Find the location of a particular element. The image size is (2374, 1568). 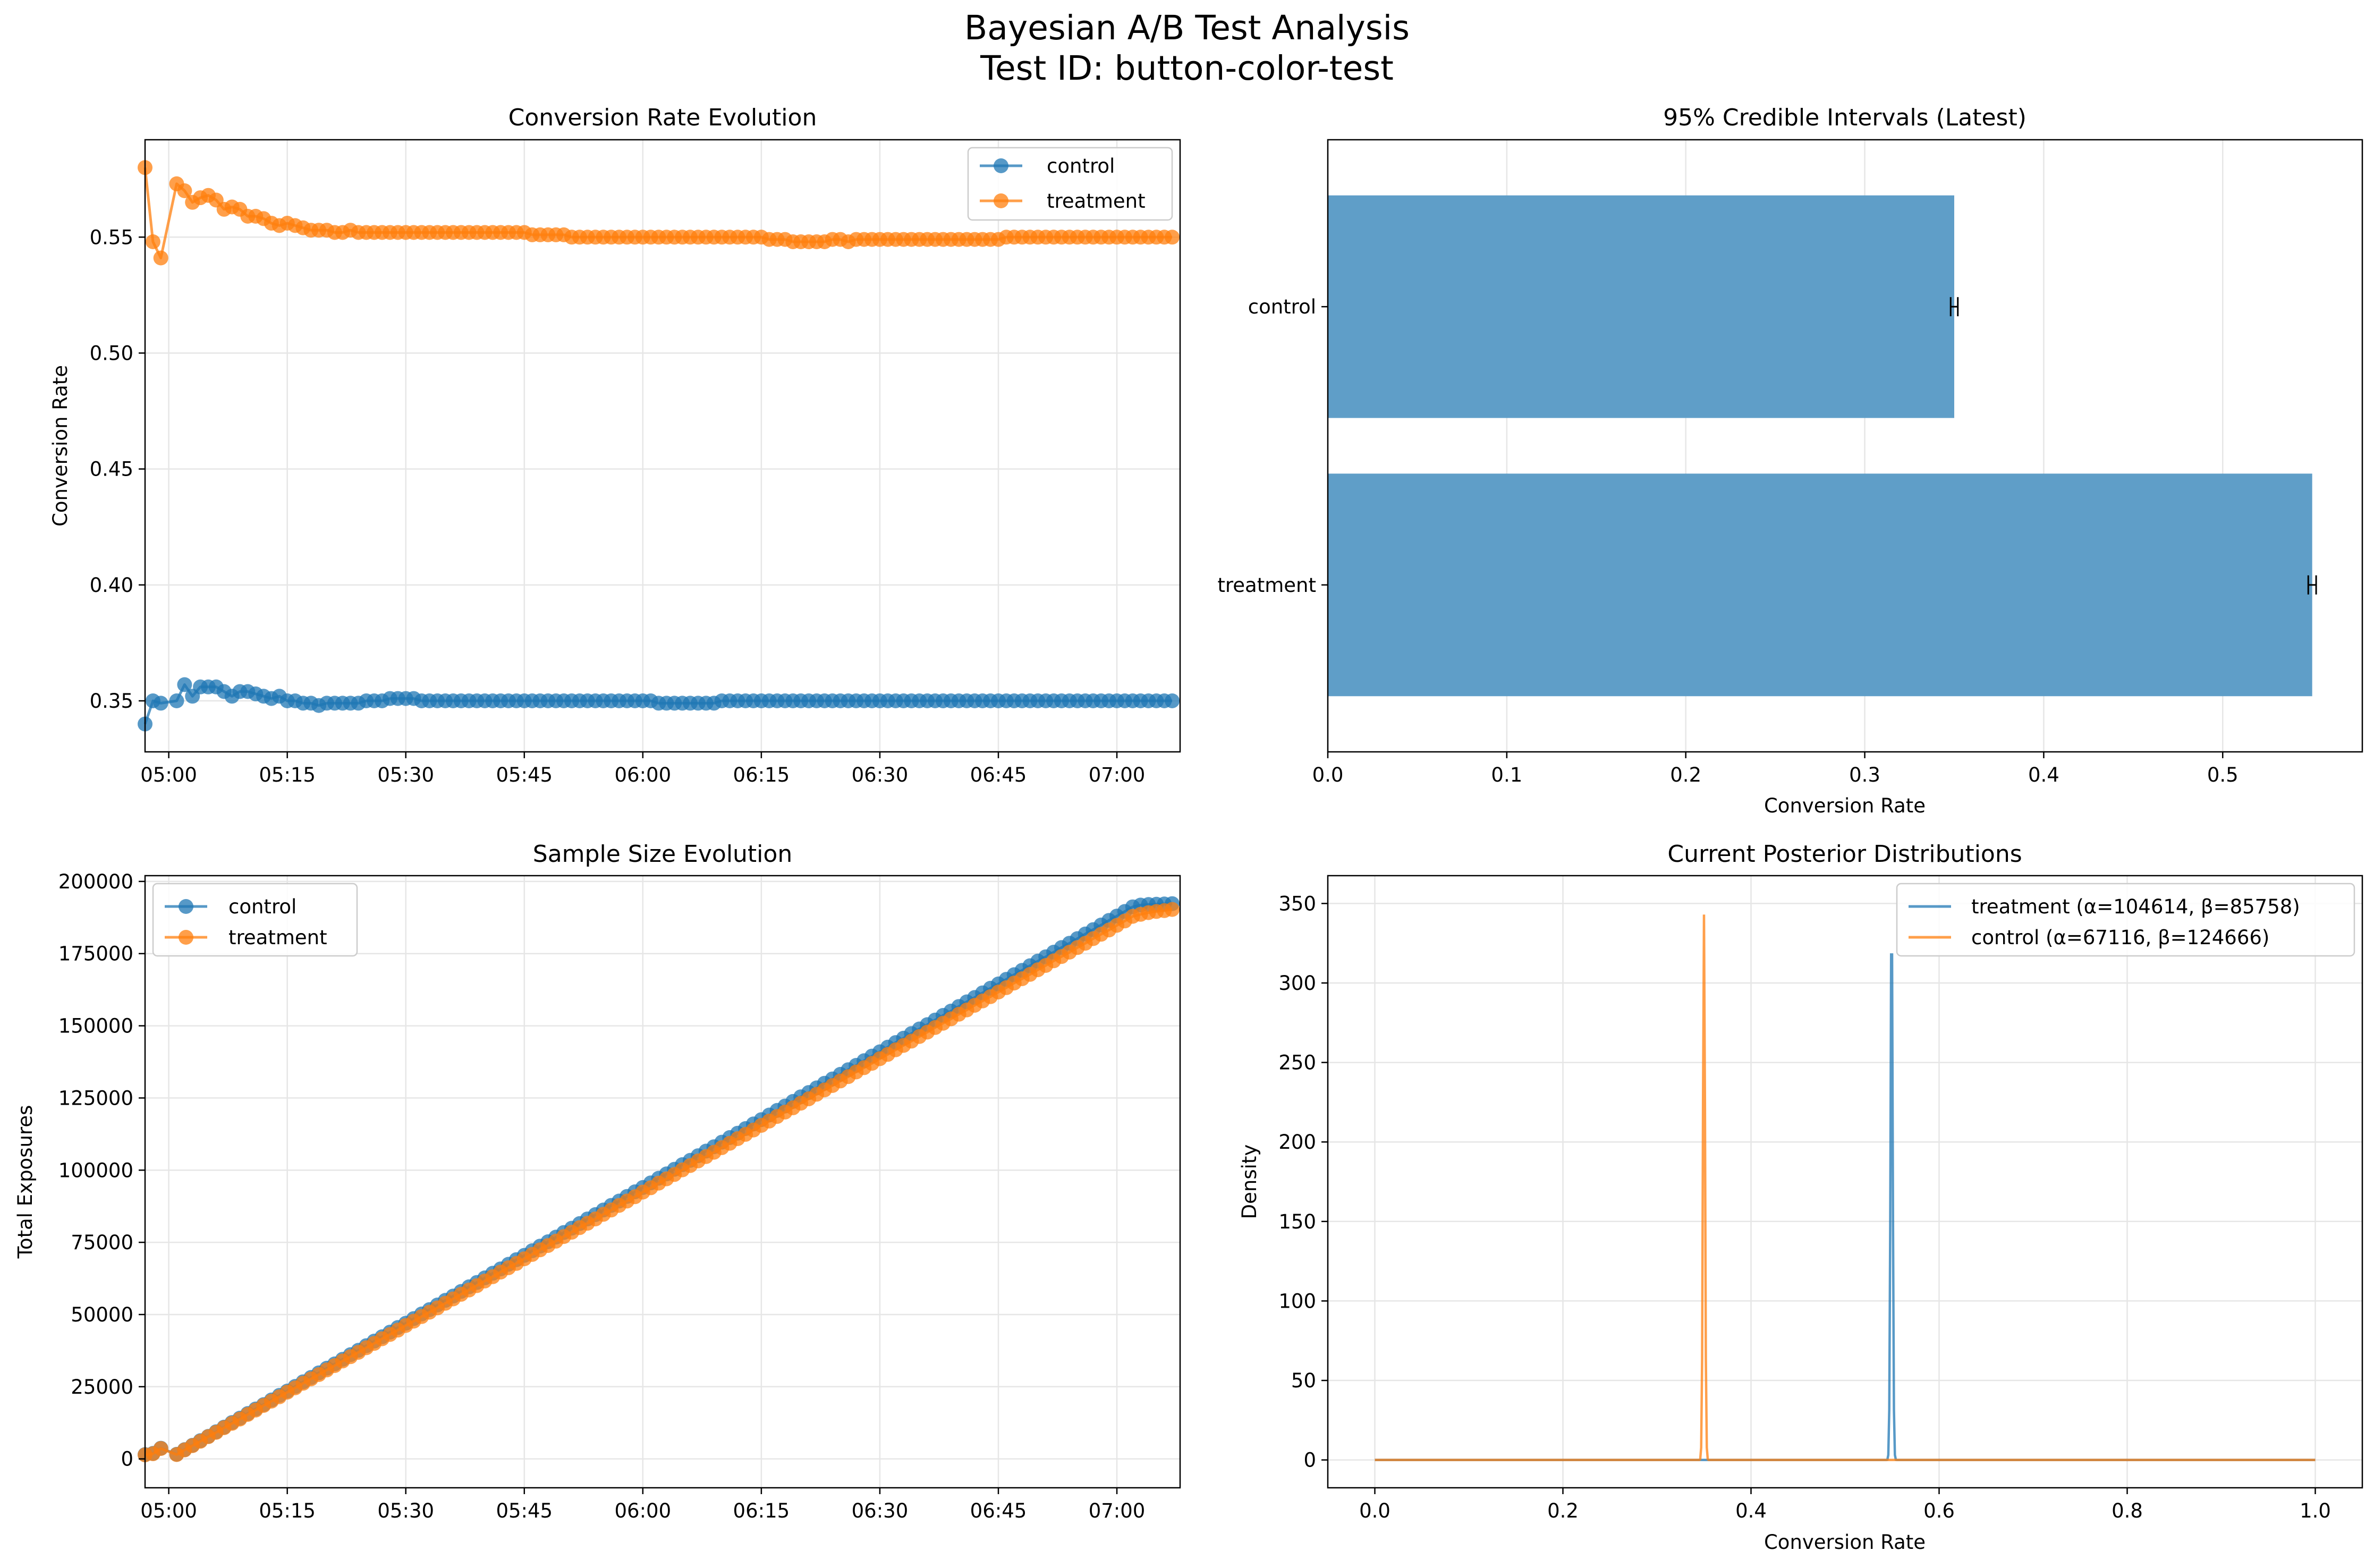

x-tick-label: 0.3 is located at coordinates (1864, 775).